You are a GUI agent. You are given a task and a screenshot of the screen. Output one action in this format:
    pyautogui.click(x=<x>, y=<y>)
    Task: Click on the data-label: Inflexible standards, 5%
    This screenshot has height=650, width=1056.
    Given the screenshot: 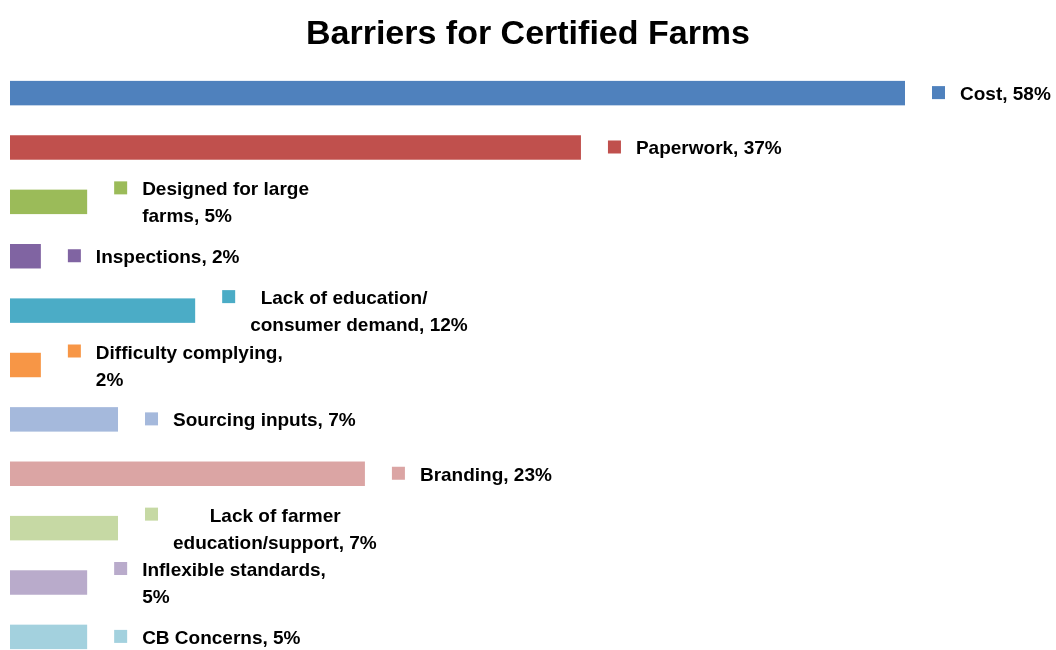 What is the action you would take?
    pyautogui.click(x=234, y=583)
    